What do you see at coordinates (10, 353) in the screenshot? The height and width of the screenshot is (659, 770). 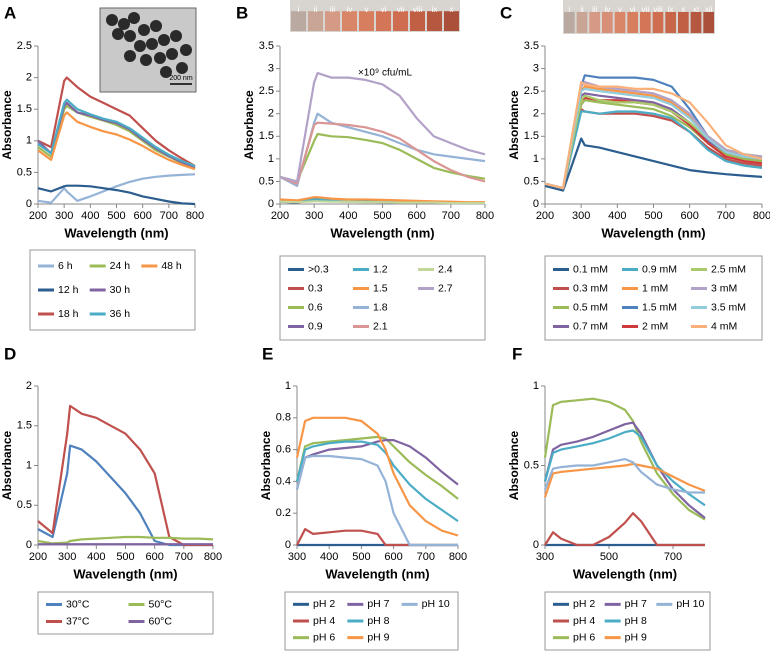 I see `panel-label: D` at bounding box center [10, 353].